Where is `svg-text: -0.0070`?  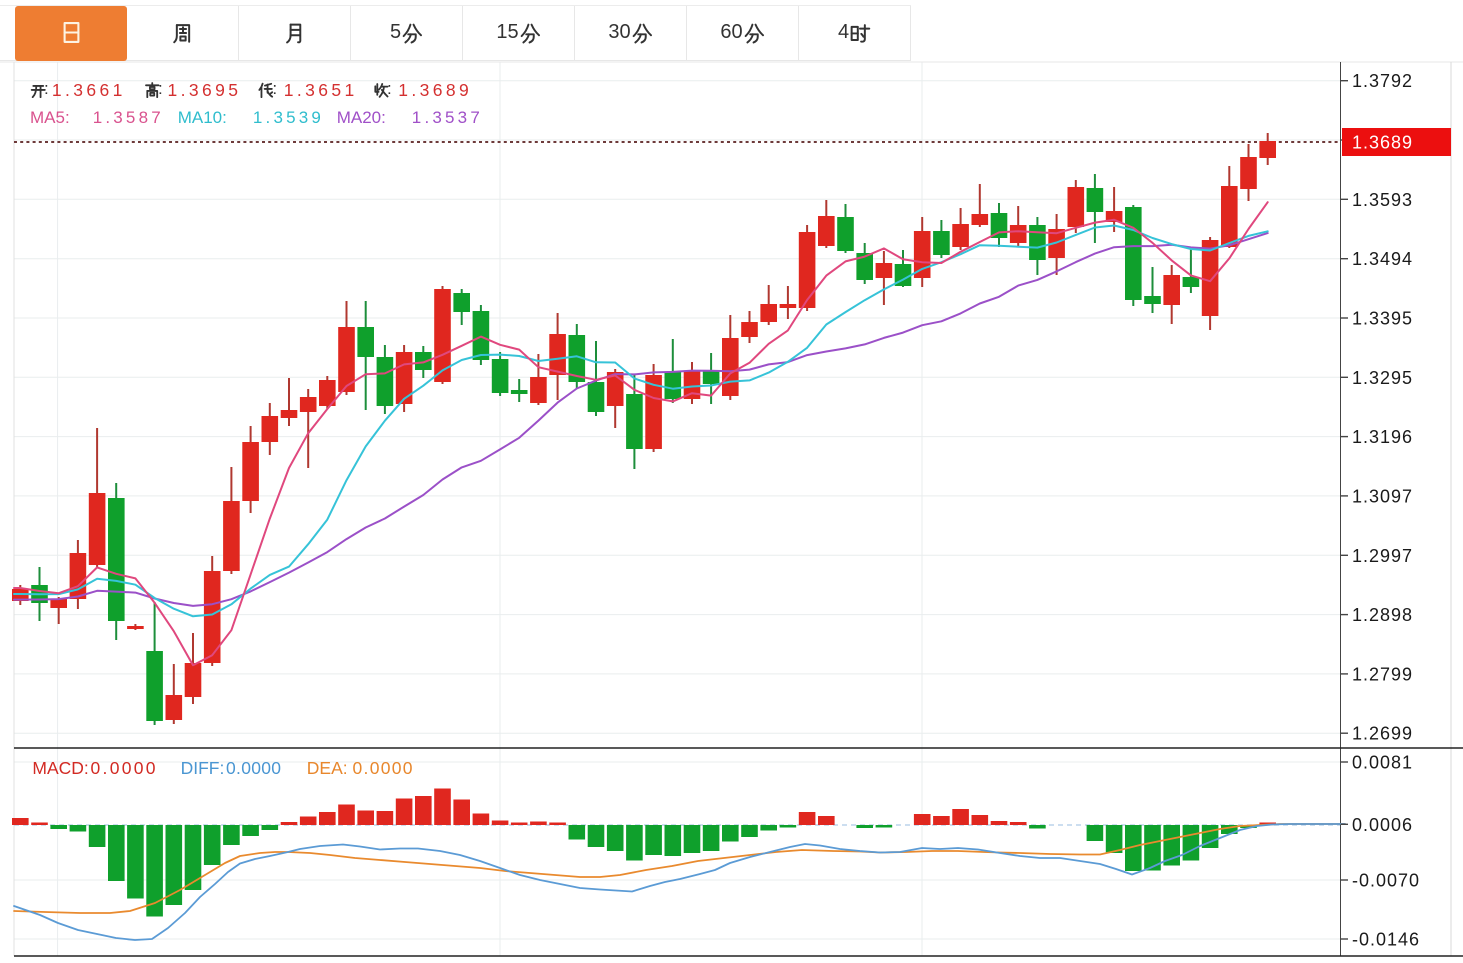 svg-text: -0.0070 is located at coordinates (1386, 881).